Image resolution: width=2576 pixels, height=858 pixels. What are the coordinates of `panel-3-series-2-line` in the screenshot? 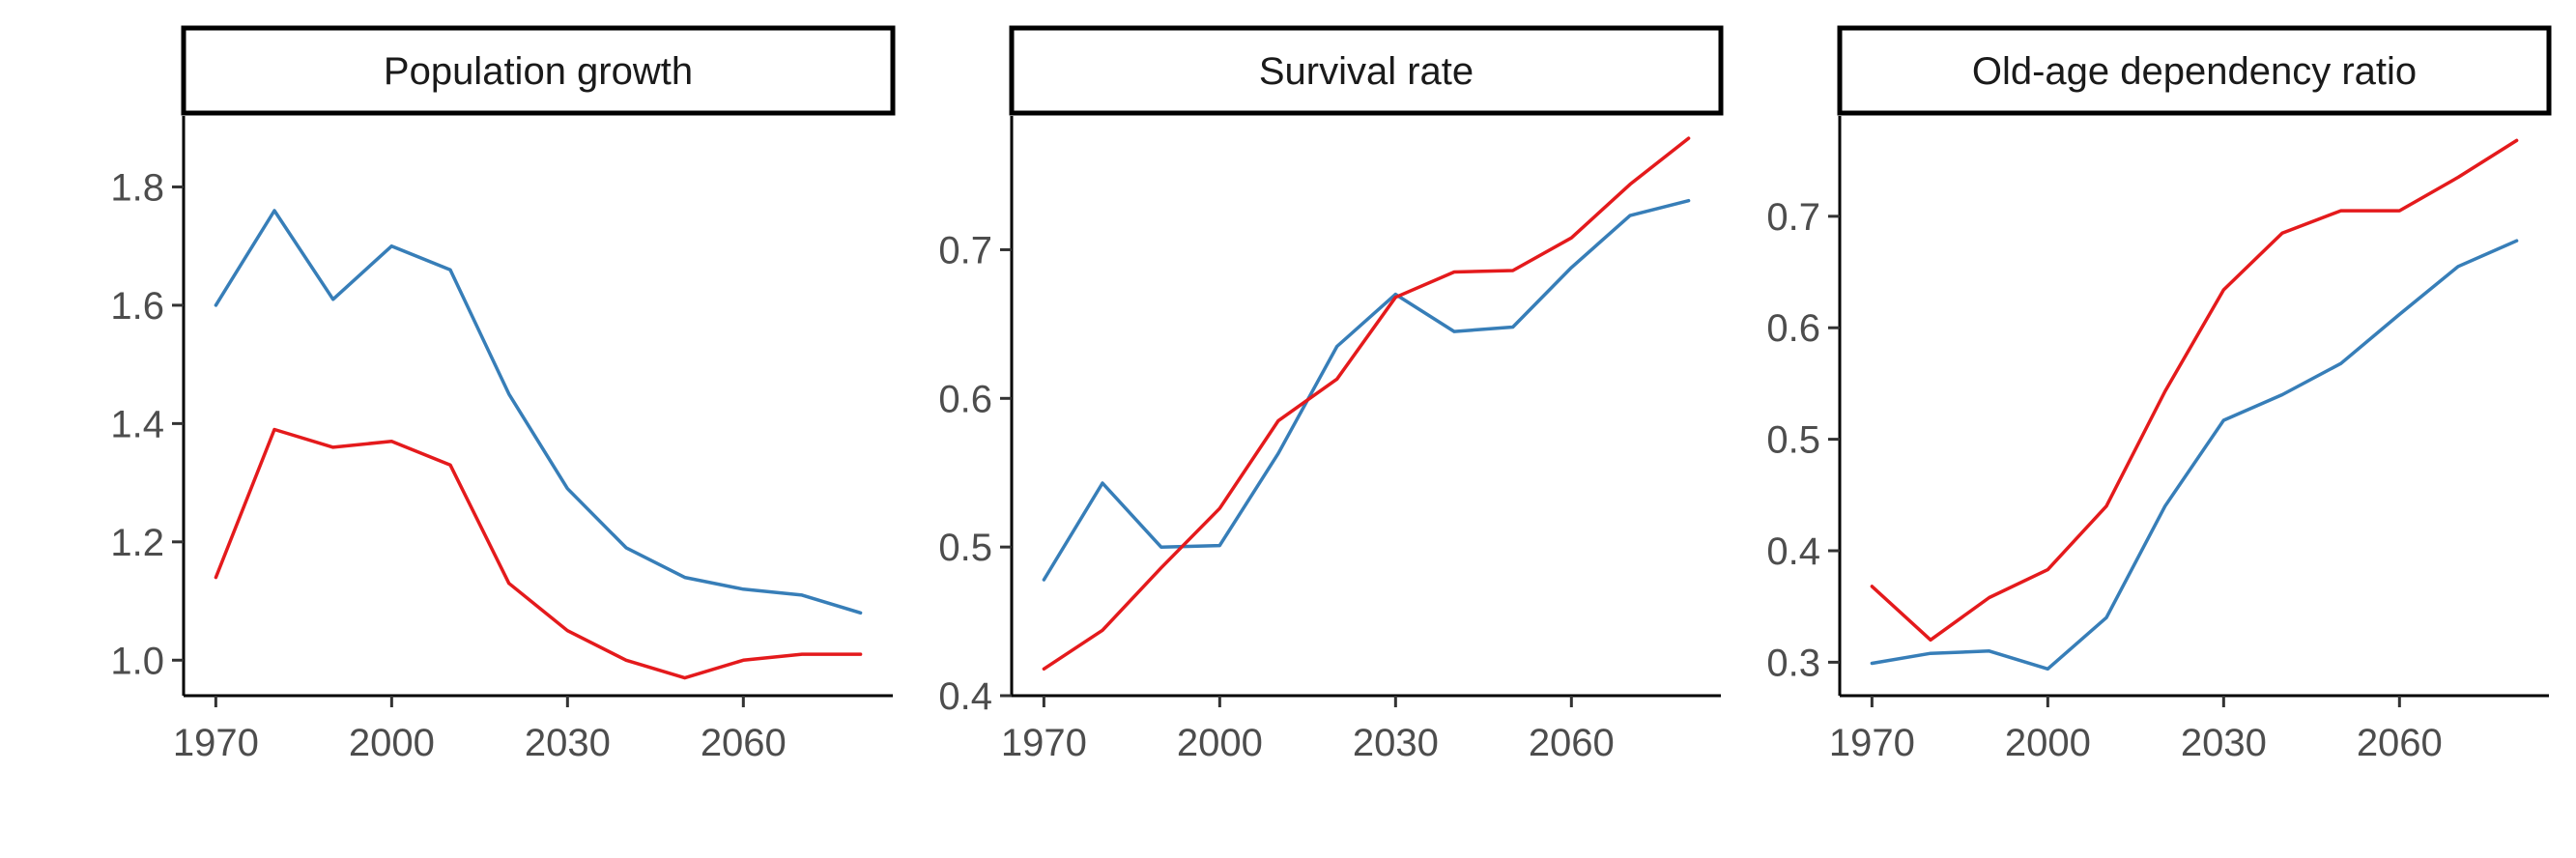 It's located at (2194, 391).